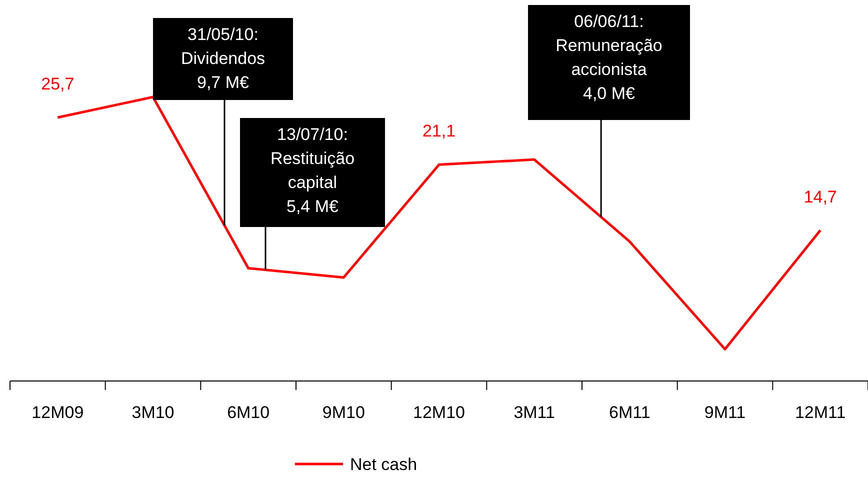  Describe the element at coordinates (629, 412) in the screenshot. I see `x-tick-label: 6M11` at that location.